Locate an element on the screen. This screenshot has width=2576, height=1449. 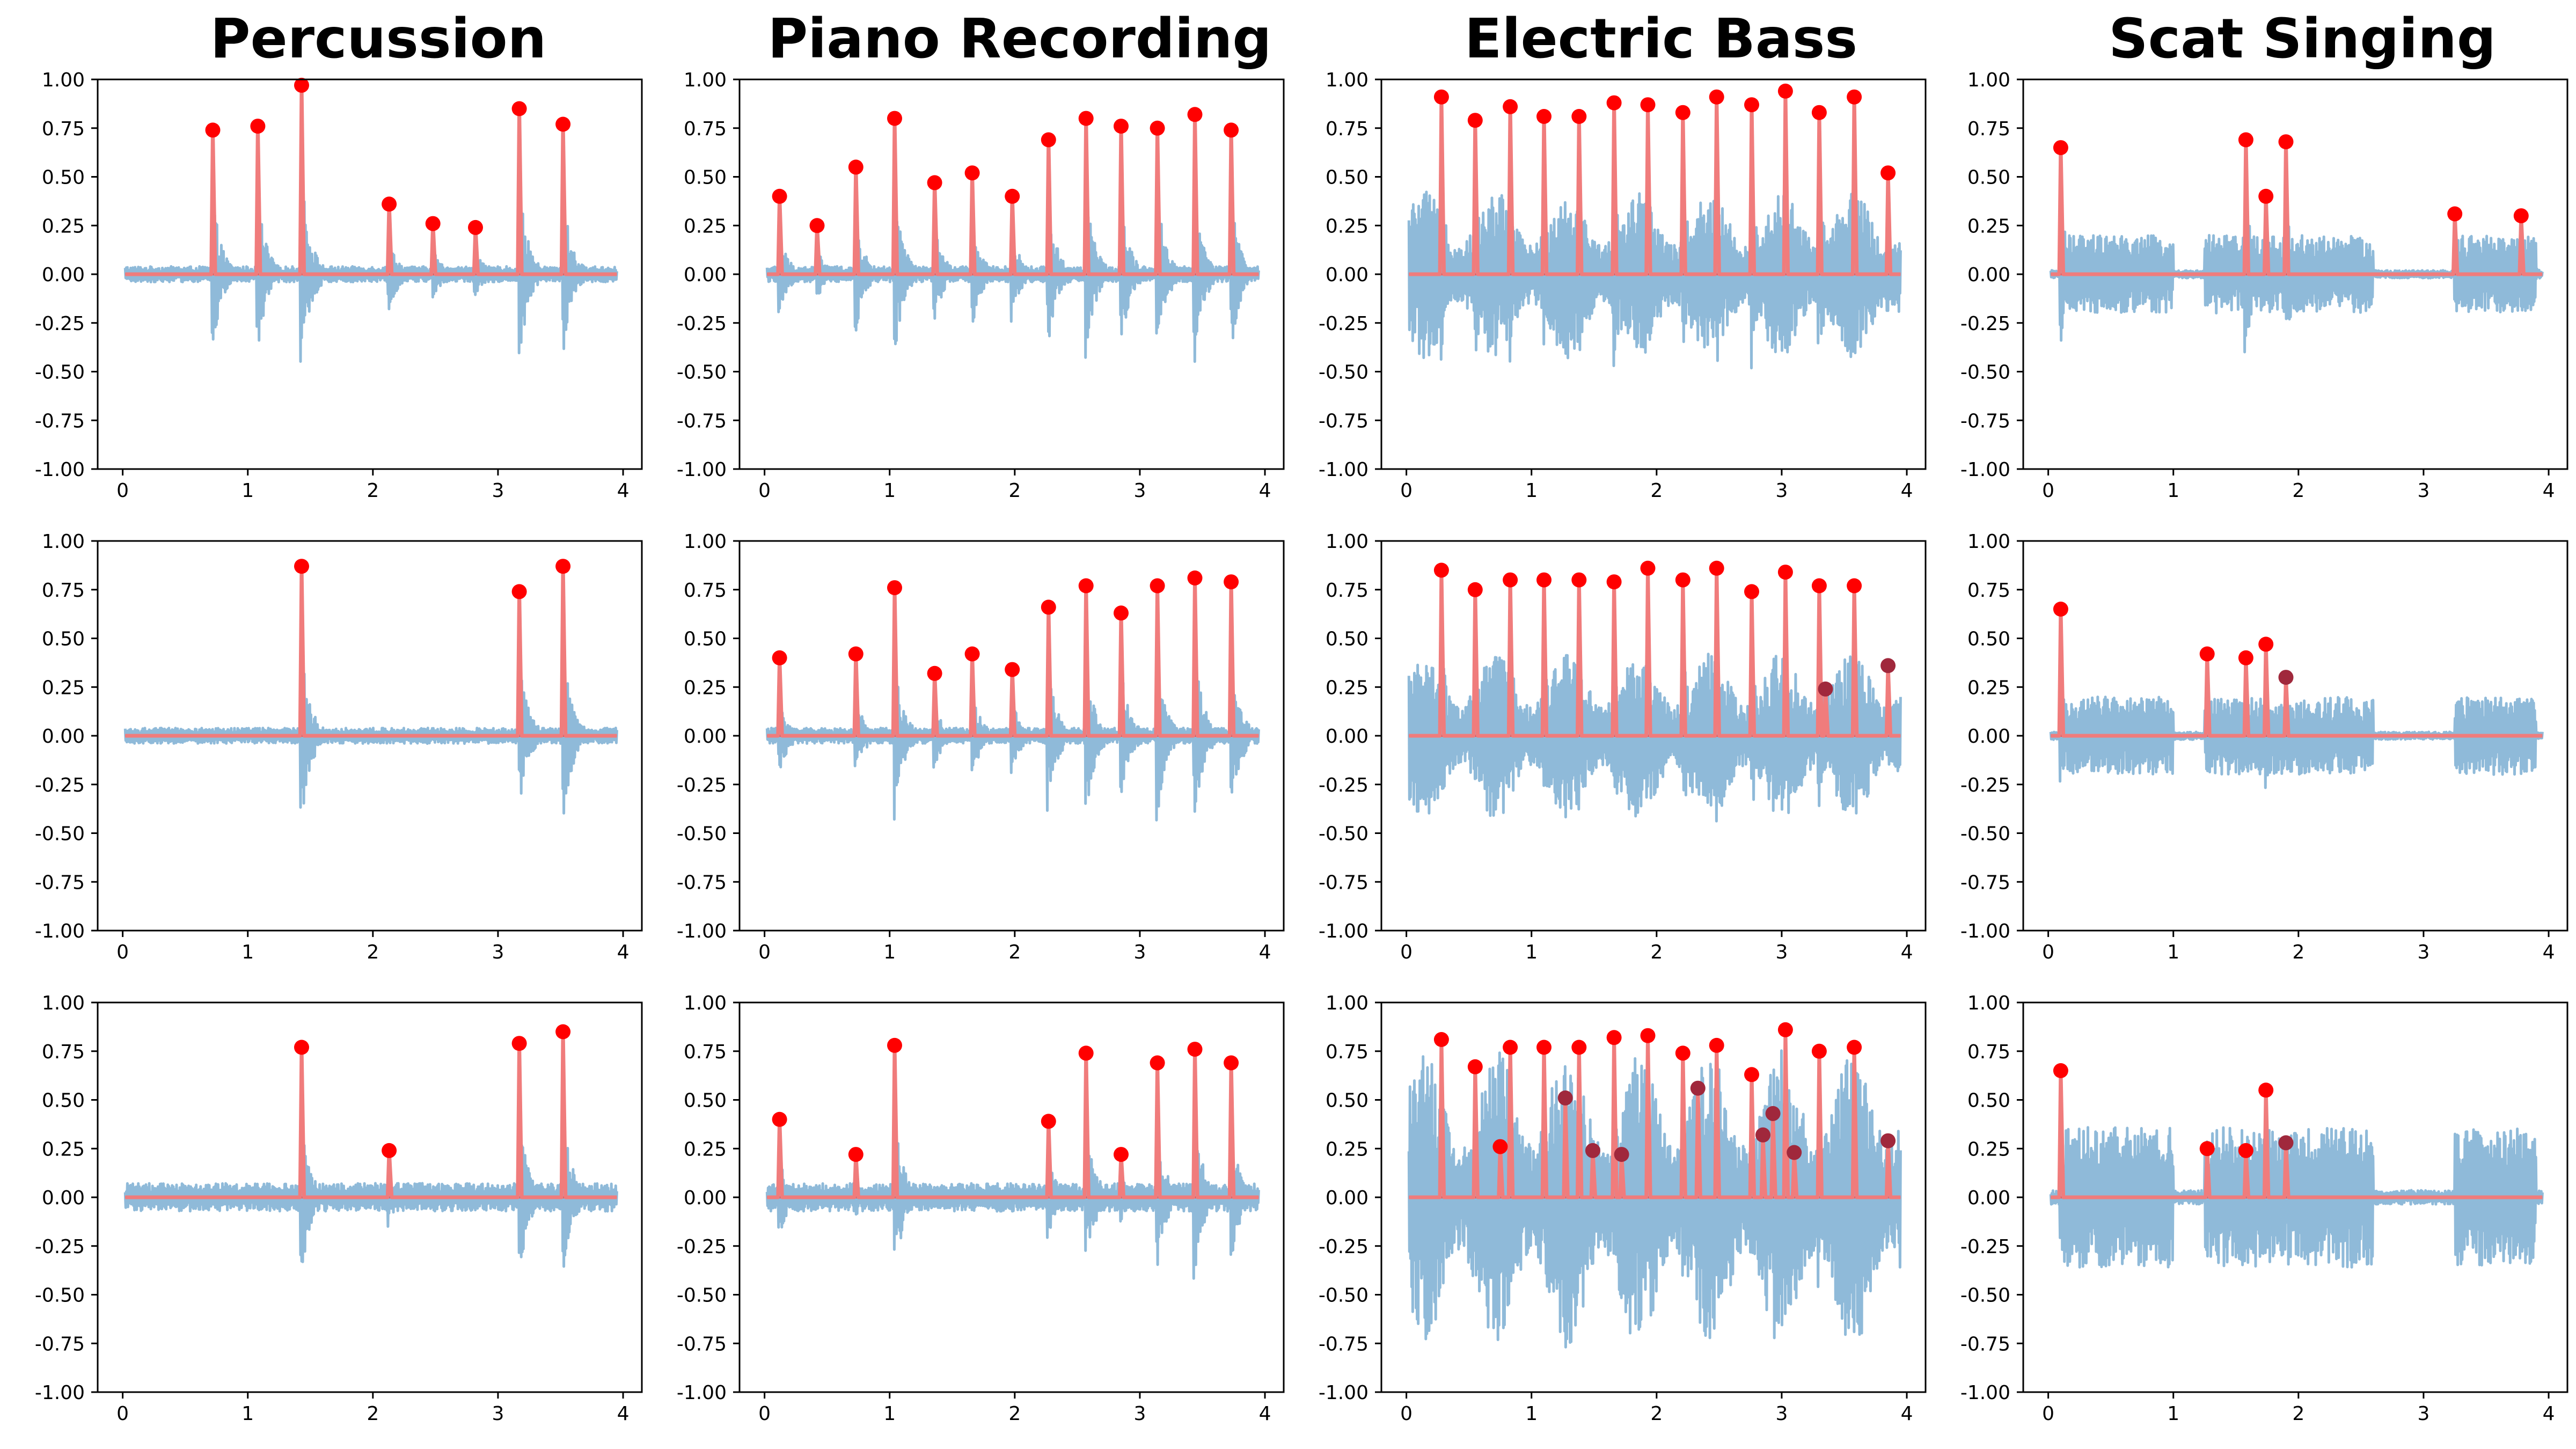
column-title-electric-bass: Electric Bass is located at coordinates (1661, 39).